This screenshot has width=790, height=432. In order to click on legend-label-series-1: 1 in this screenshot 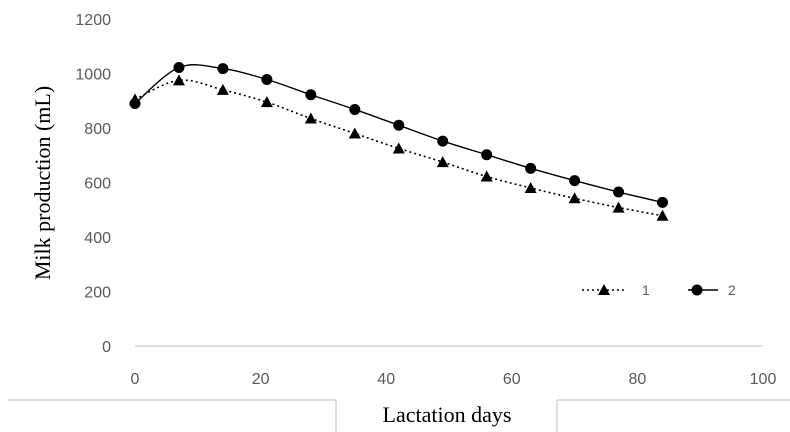, I will do `click(646, 290)`.